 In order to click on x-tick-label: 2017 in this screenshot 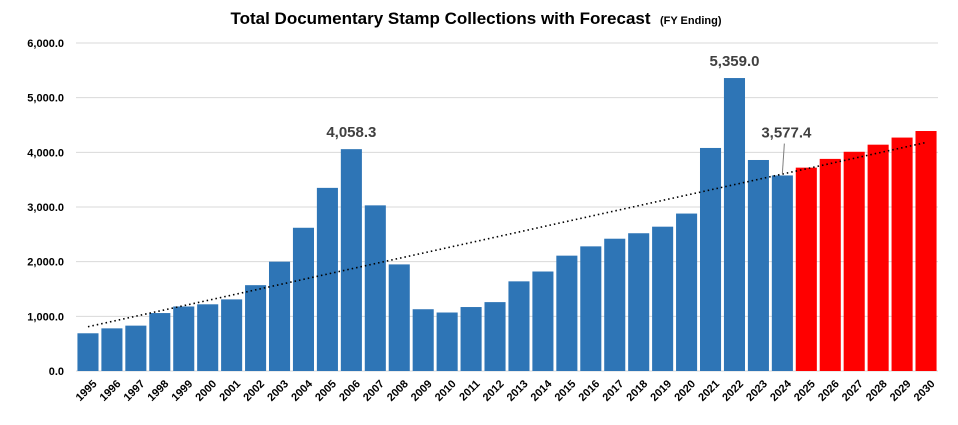, I will do `click(614, 391)`.